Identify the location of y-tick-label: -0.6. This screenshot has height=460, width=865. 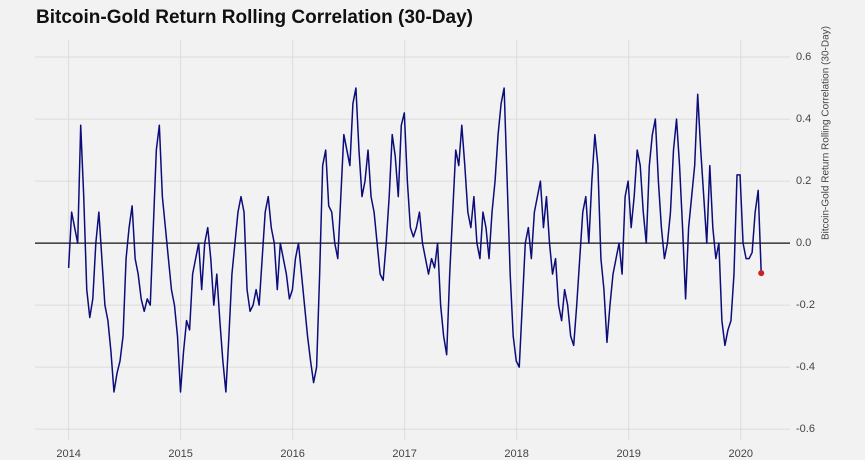
(805, 429).